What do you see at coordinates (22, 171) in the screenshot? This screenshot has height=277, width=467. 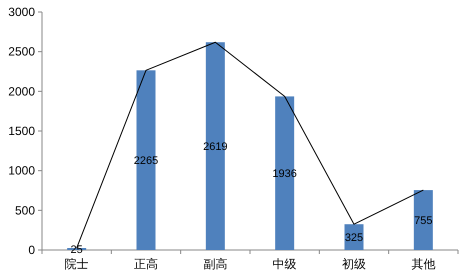 I see `y-tick-label: 1000` at bounding box center [22, 171].